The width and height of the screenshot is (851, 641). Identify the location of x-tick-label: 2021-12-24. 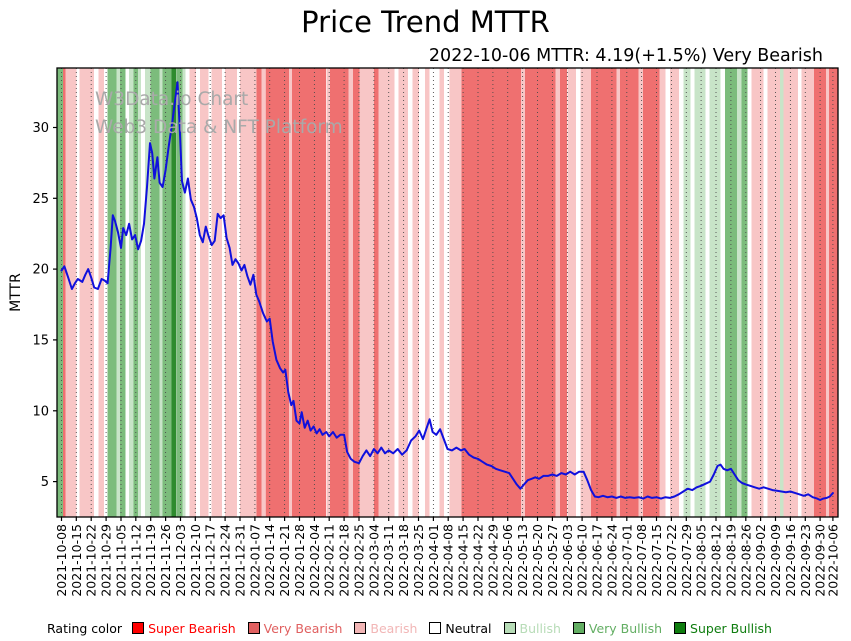
(225, 560).